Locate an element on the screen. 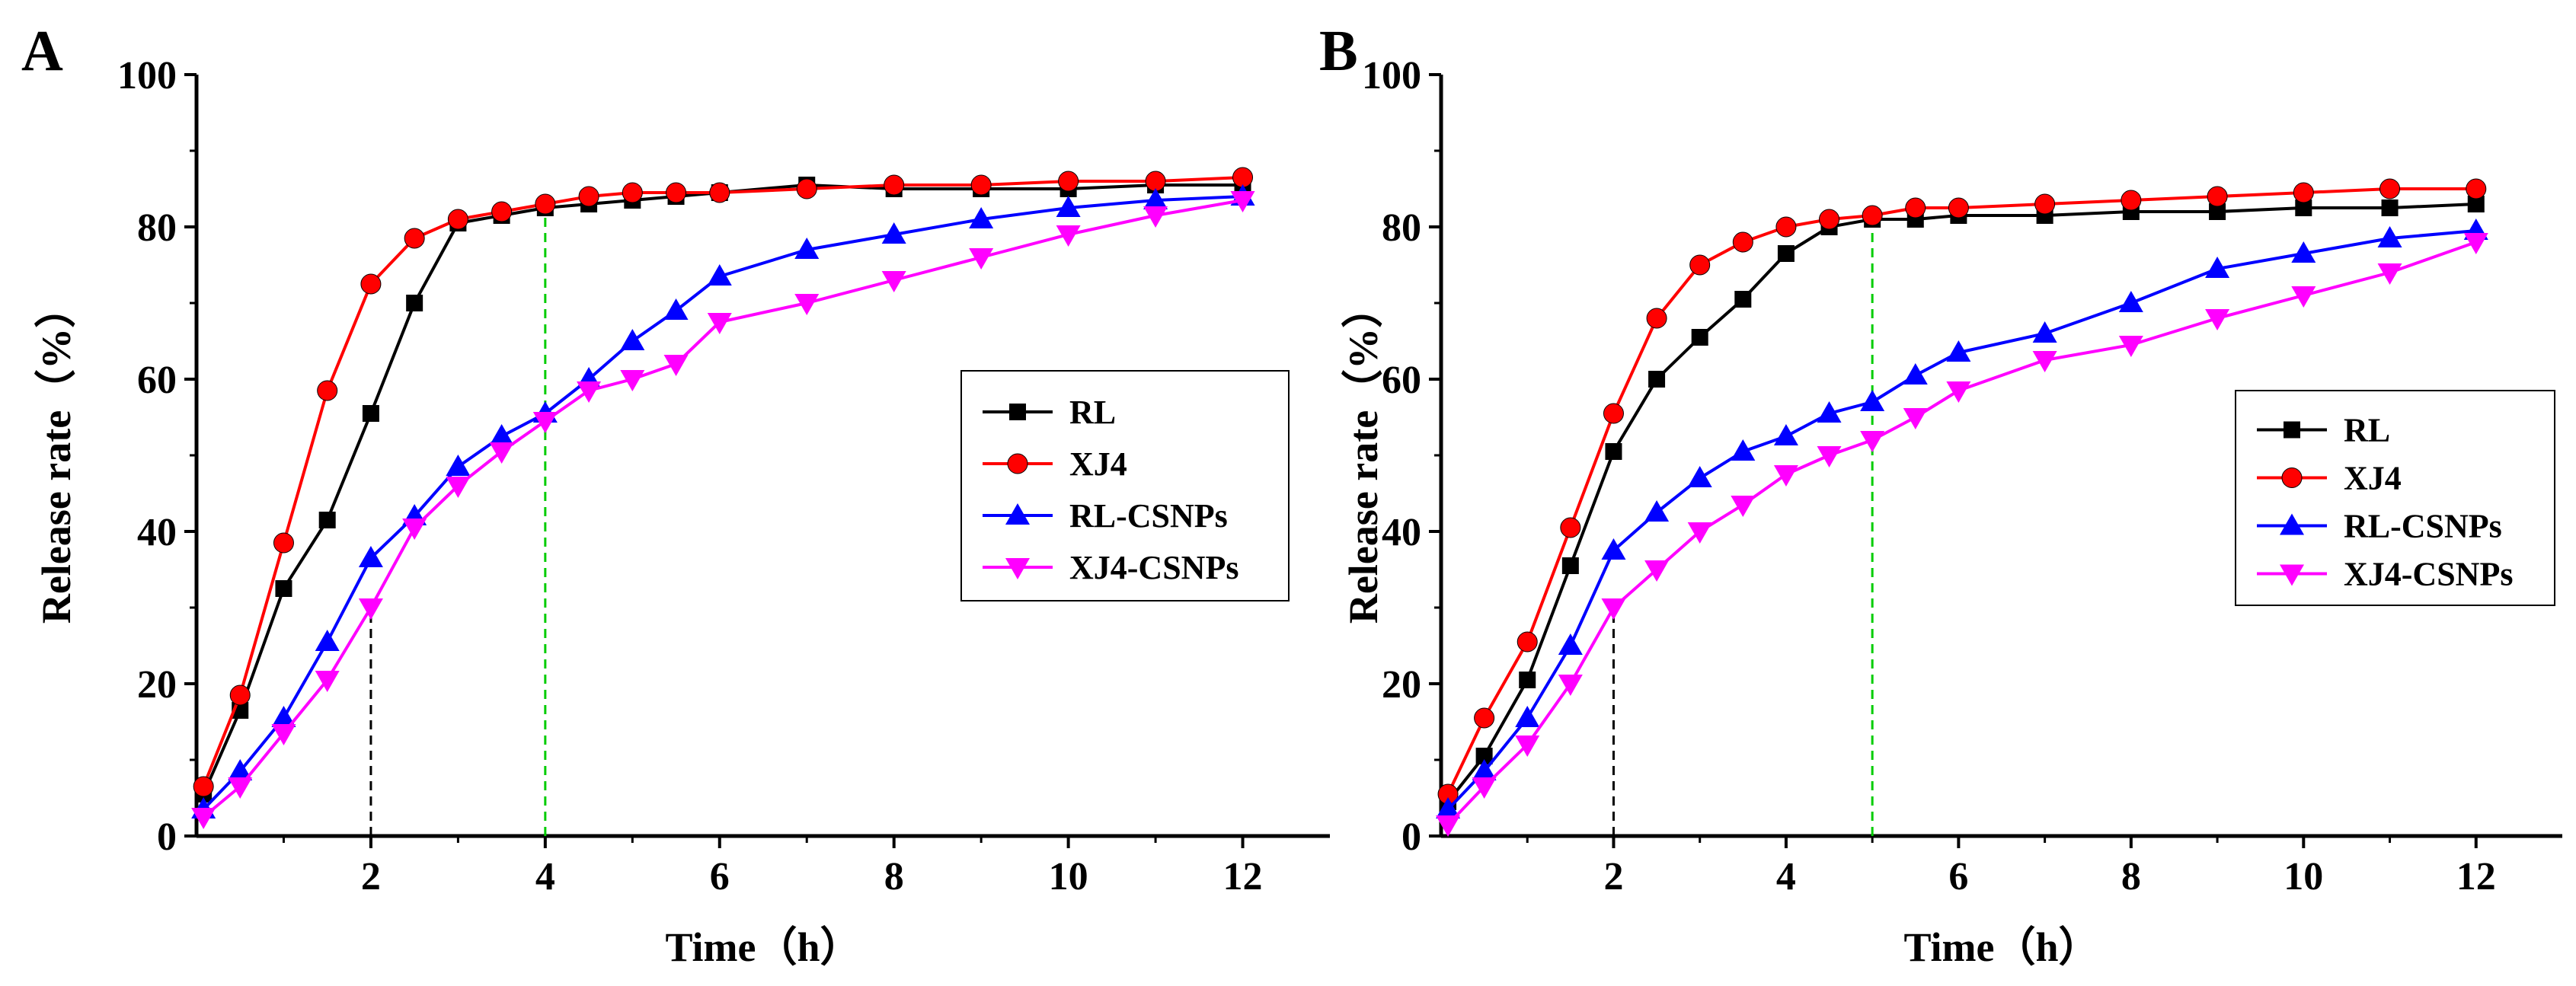 This screenshot has height=986, width=2576. x-tick-label: 4 is located at coordinates (545, 876).